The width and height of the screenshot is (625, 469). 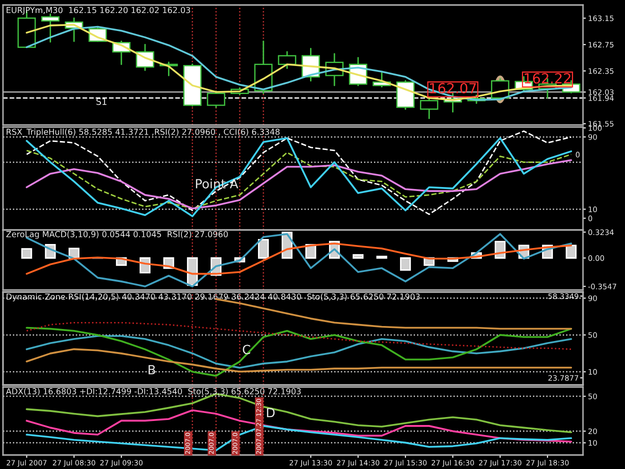 What do you see at coordinates (547, 78) in the screenshot?
I see `annotation: 162.22` at bounding box center [547, 78].